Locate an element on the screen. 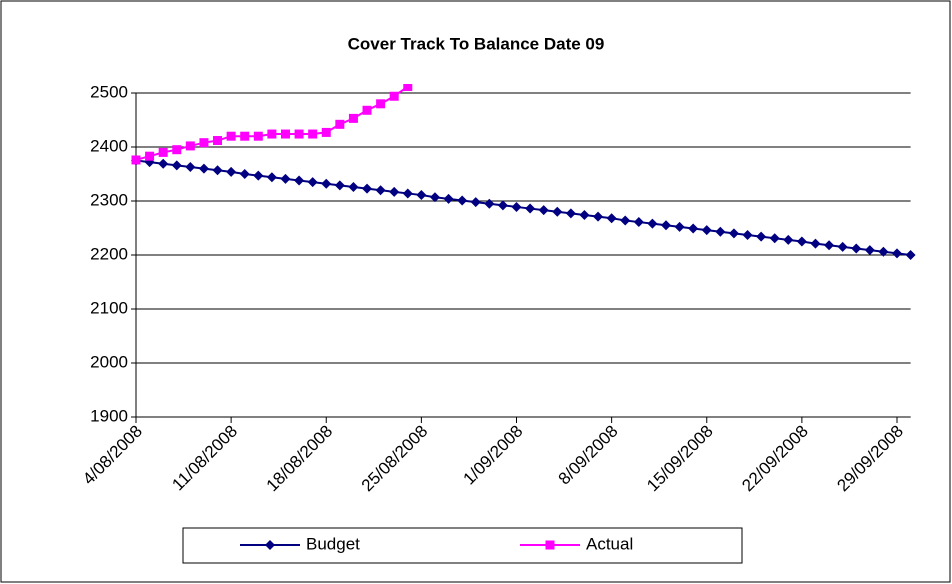 The height and width of the screenshot is (584, 952). y-tick-label: 2100 is located at coordinates (109, 307).